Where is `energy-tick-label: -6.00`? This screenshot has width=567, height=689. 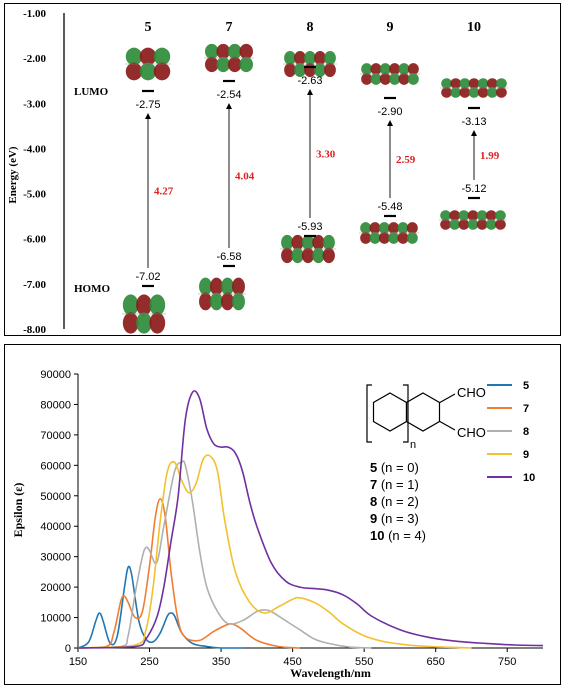 energy-tick-label: -6.00 is located at coordinates (34, 240).